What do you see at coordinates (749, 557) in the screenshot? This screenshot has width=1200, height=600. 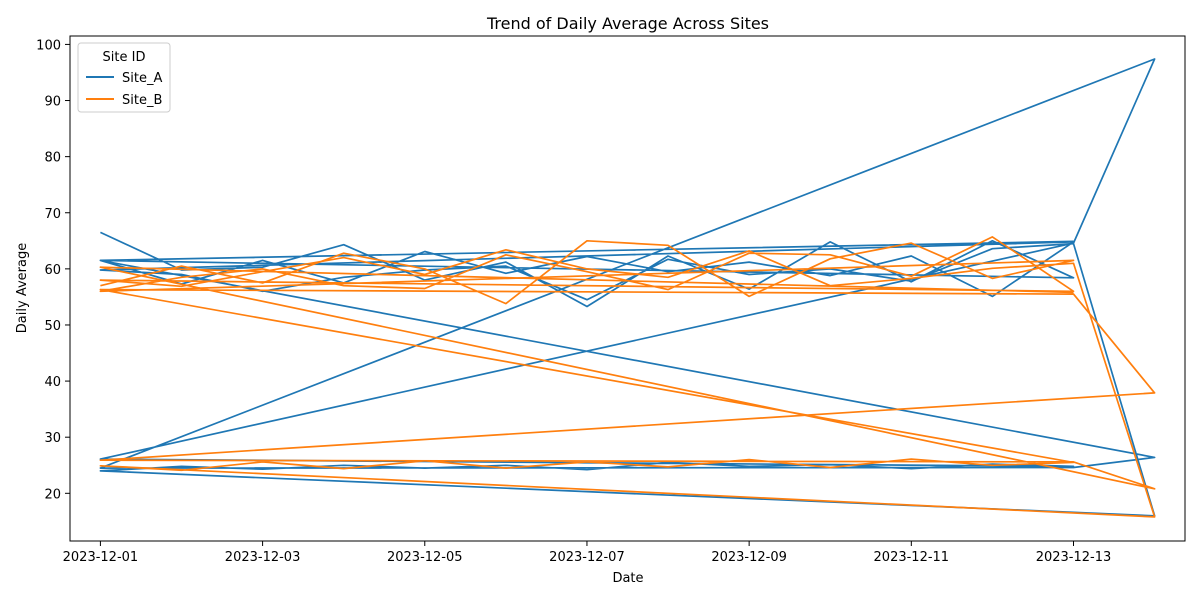 I see `x-tick-label: 2023-12-09` at bounding box center [749, 557].